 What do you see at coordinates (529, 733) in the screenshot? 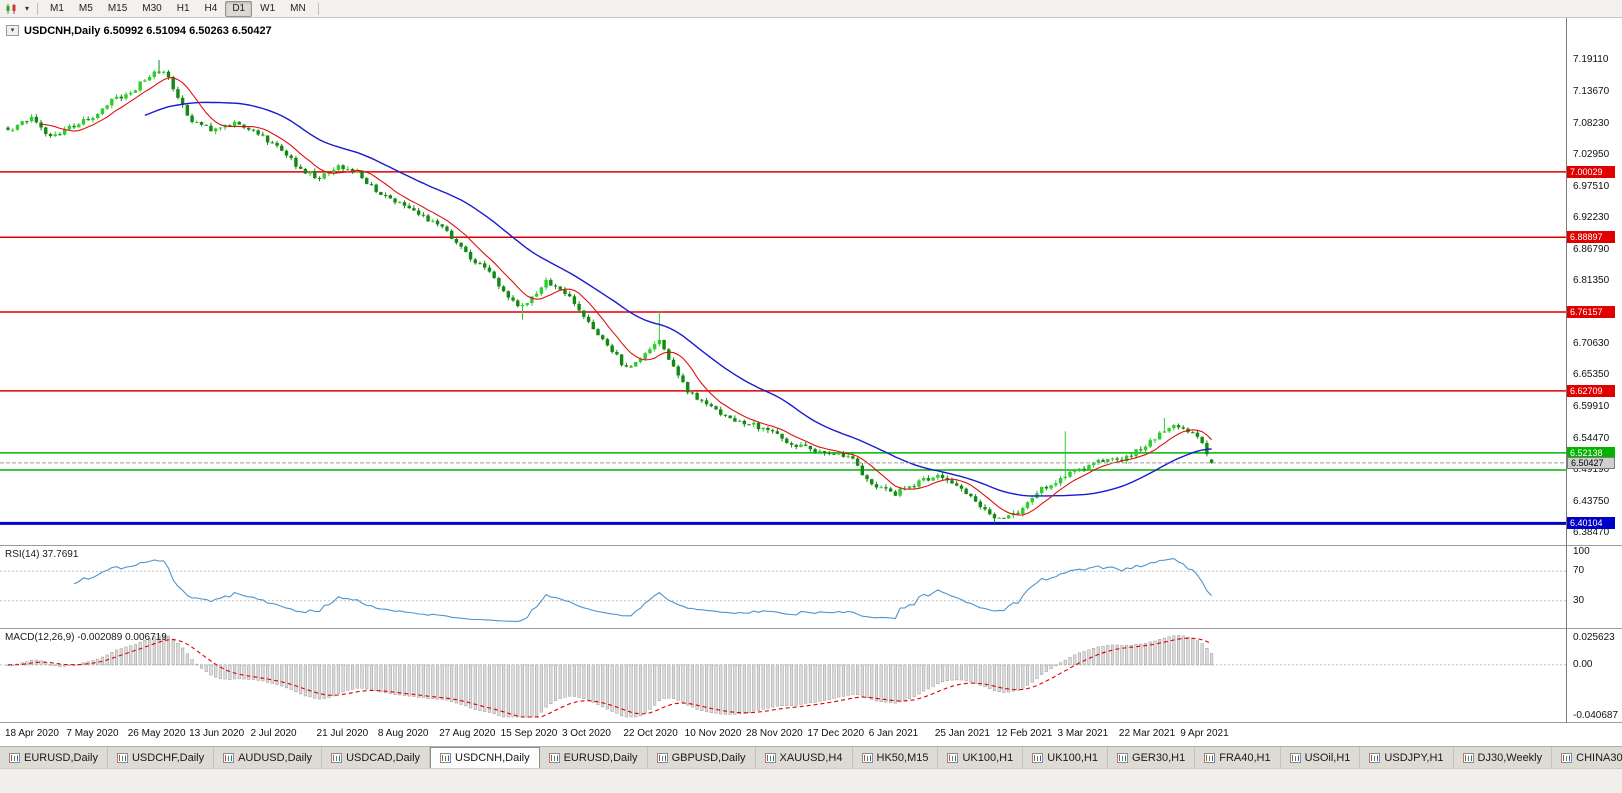
I see `date-label: 15 Sep 2020` at bounding box center [529, 733].